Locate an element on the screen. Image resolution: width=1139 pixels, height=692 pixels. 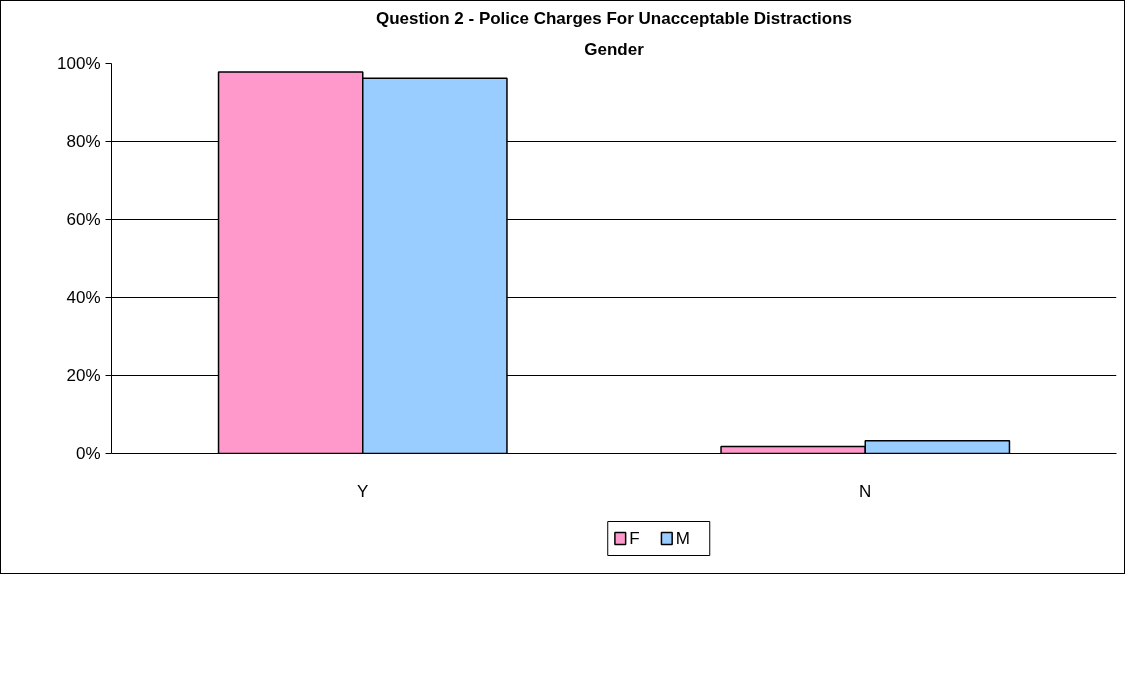
chart-title: Question 2 - Police Charges For Unacceptable Distractions is located at coordinates (614, 18).